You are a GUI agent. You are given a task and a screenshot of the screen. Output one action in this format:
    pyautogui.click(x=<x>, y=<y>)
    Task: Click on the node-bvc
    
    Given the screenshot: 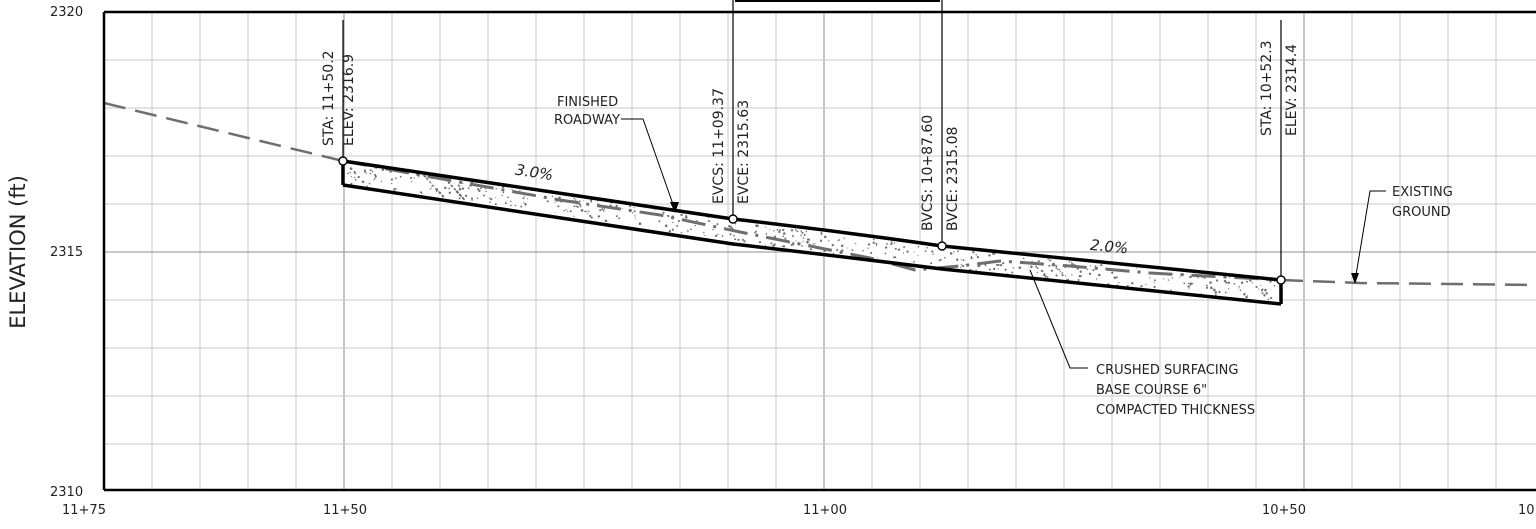 What is the action you would take?
    pyautogui.click(x=942, y=246)
    